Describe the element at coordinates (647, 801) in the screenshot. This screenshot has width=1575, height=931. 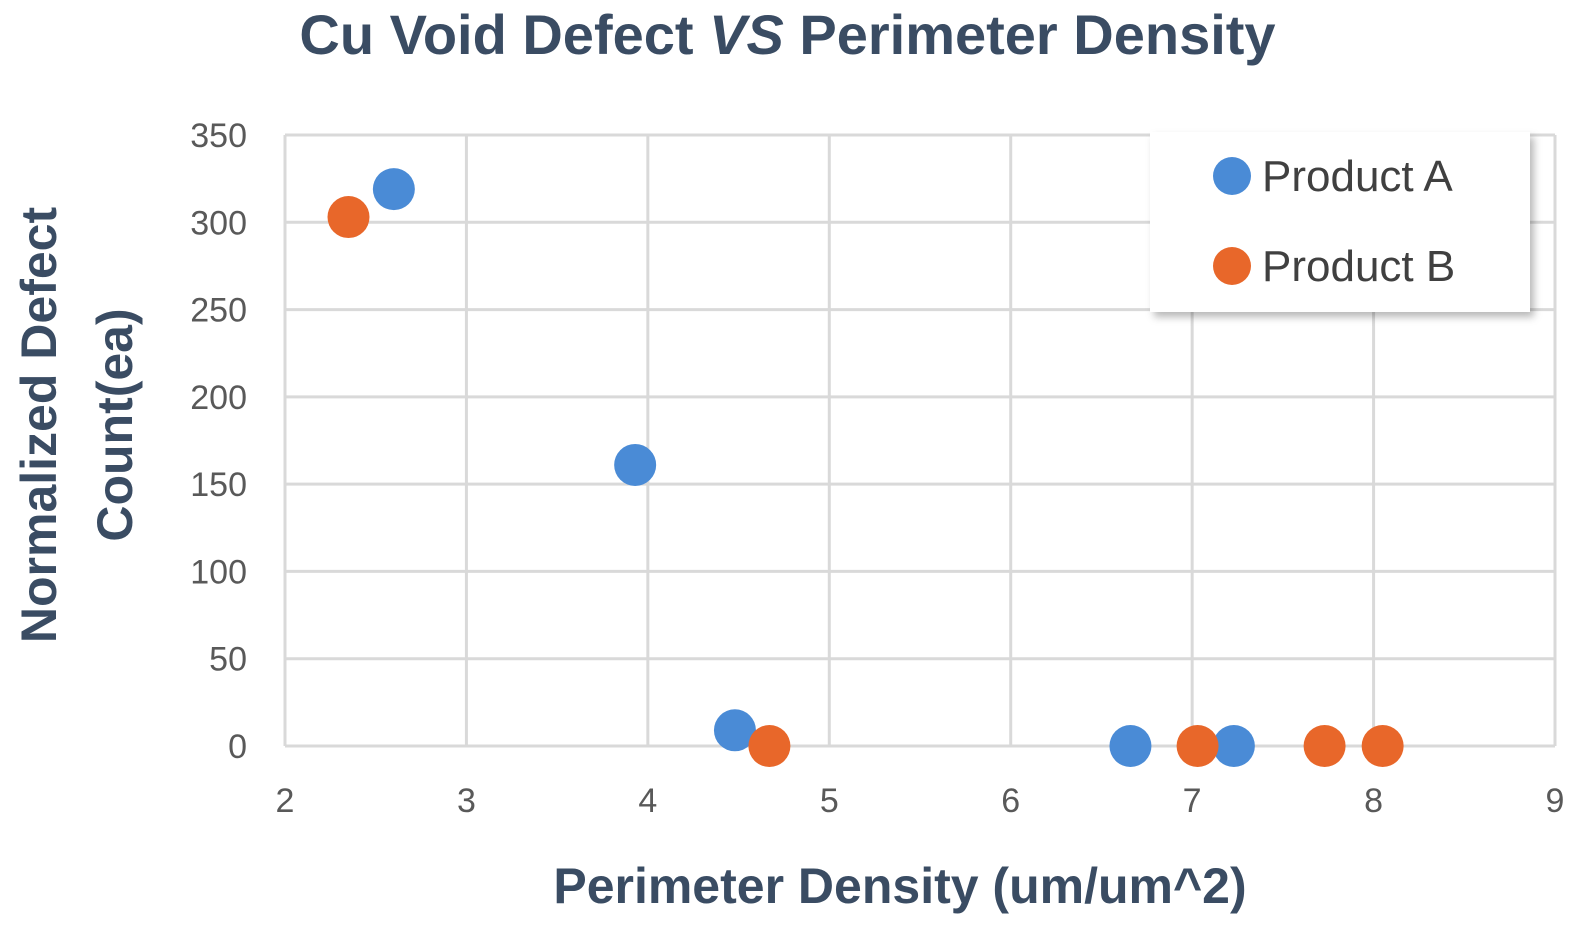
I see `x-tick-label-4: 4` at that location.